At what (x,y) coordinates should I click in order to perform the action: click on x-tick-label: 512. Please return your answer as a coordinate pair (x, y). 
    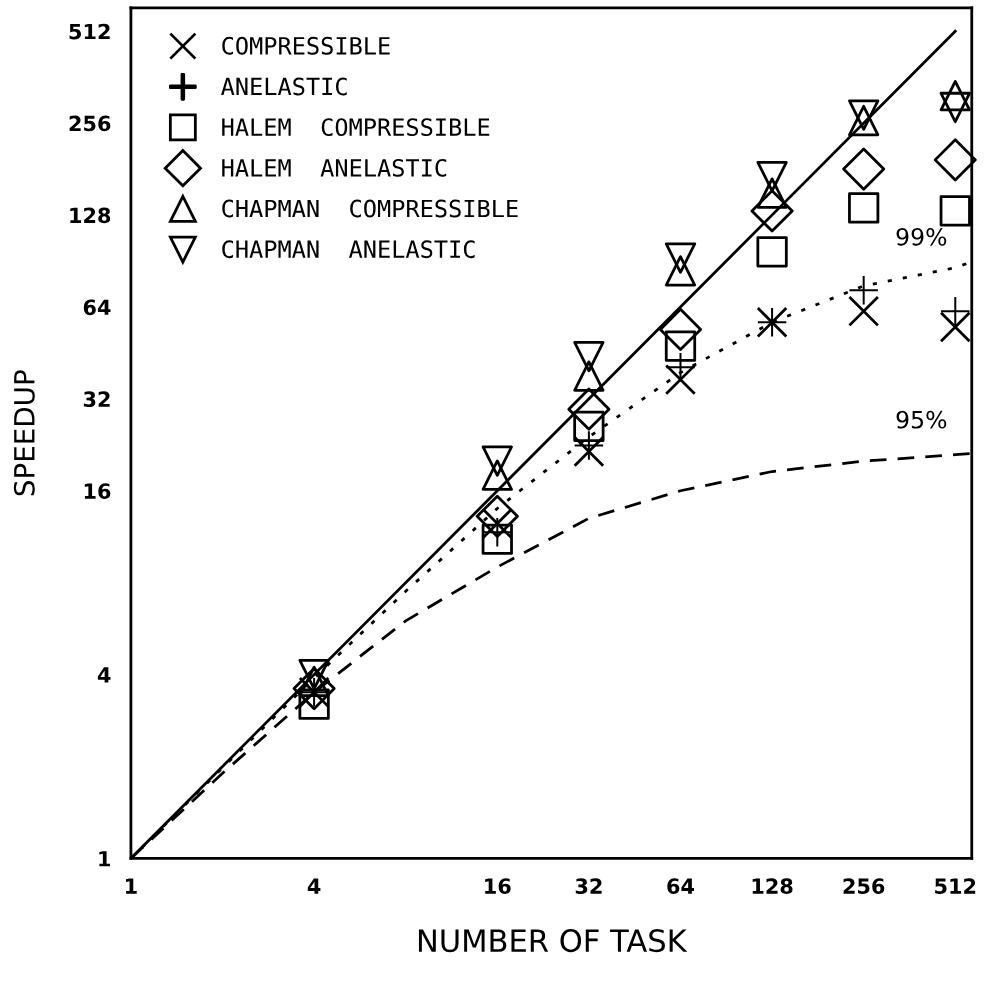
    Looking at the image, I should click on (955, 886).